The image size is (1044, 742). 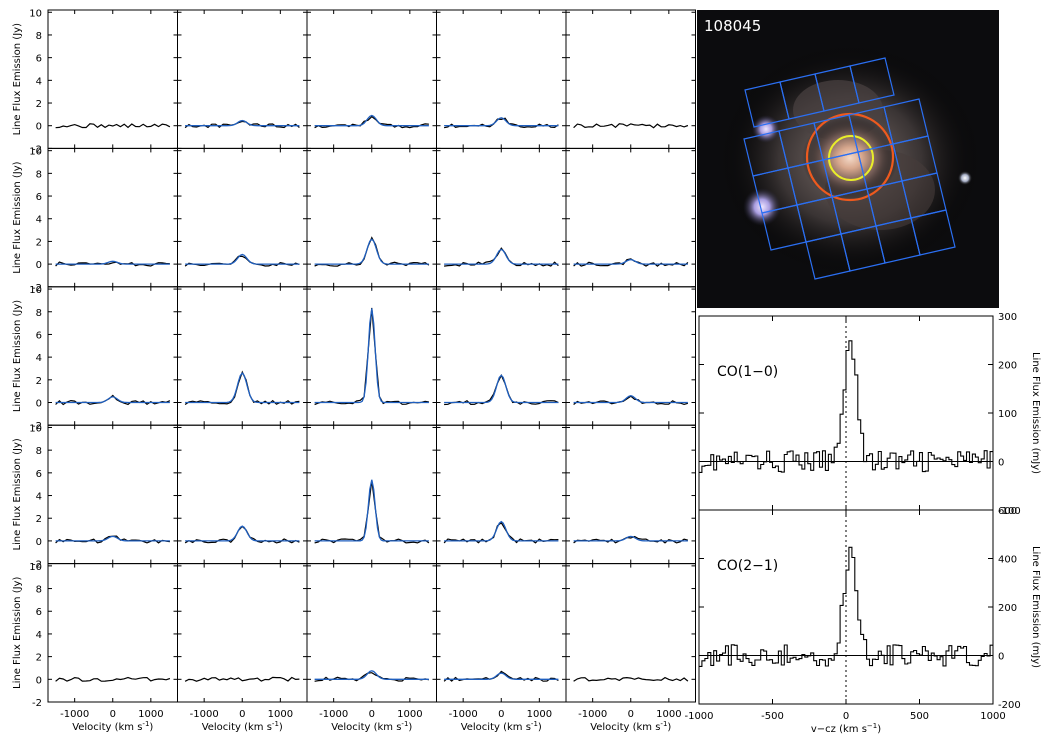 I want to click on y-tick-label: -2, so click(x=37, y=703).